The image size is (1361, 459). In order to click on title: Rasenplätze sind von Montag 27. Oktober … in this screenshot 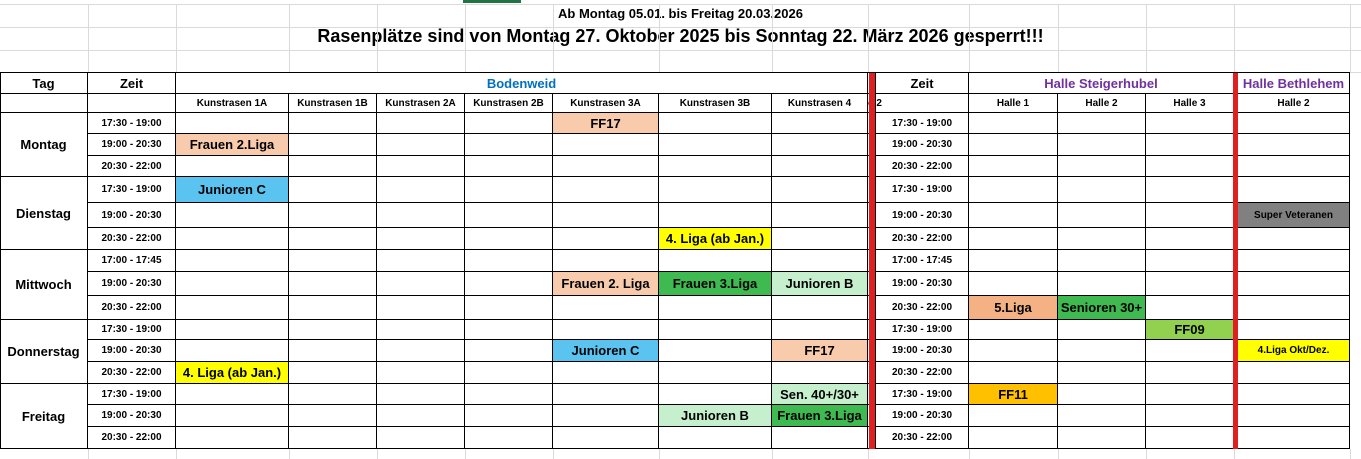, I will do `click(680, 36)`.